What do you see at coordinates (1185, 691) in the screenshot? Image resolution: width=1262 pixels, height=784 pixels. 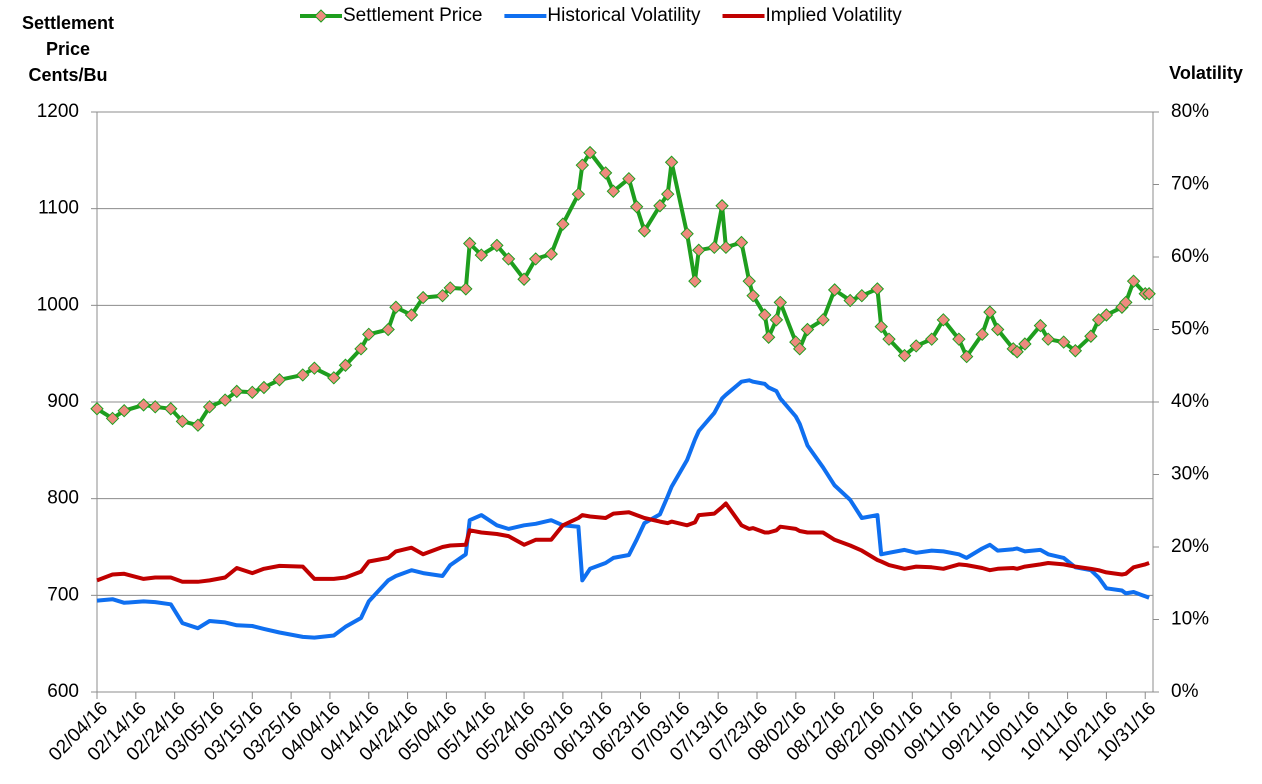 I see `y2-tick-label: 0%` at bounding box center [1185, 691].